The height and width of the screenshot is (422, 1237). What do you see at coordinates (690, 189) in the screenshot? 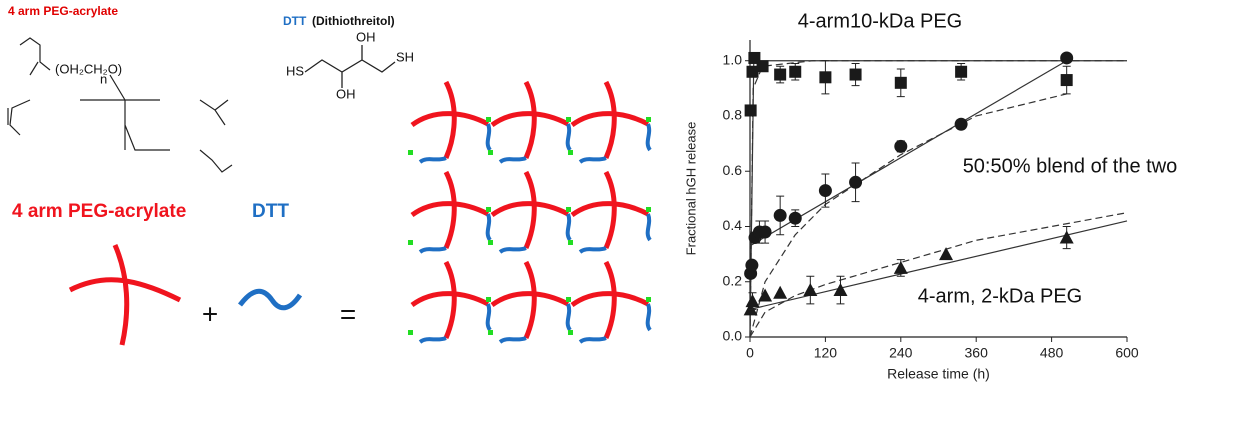
I see `y-axis-label: Fractional hGH release` at bounding box center [690, 189].